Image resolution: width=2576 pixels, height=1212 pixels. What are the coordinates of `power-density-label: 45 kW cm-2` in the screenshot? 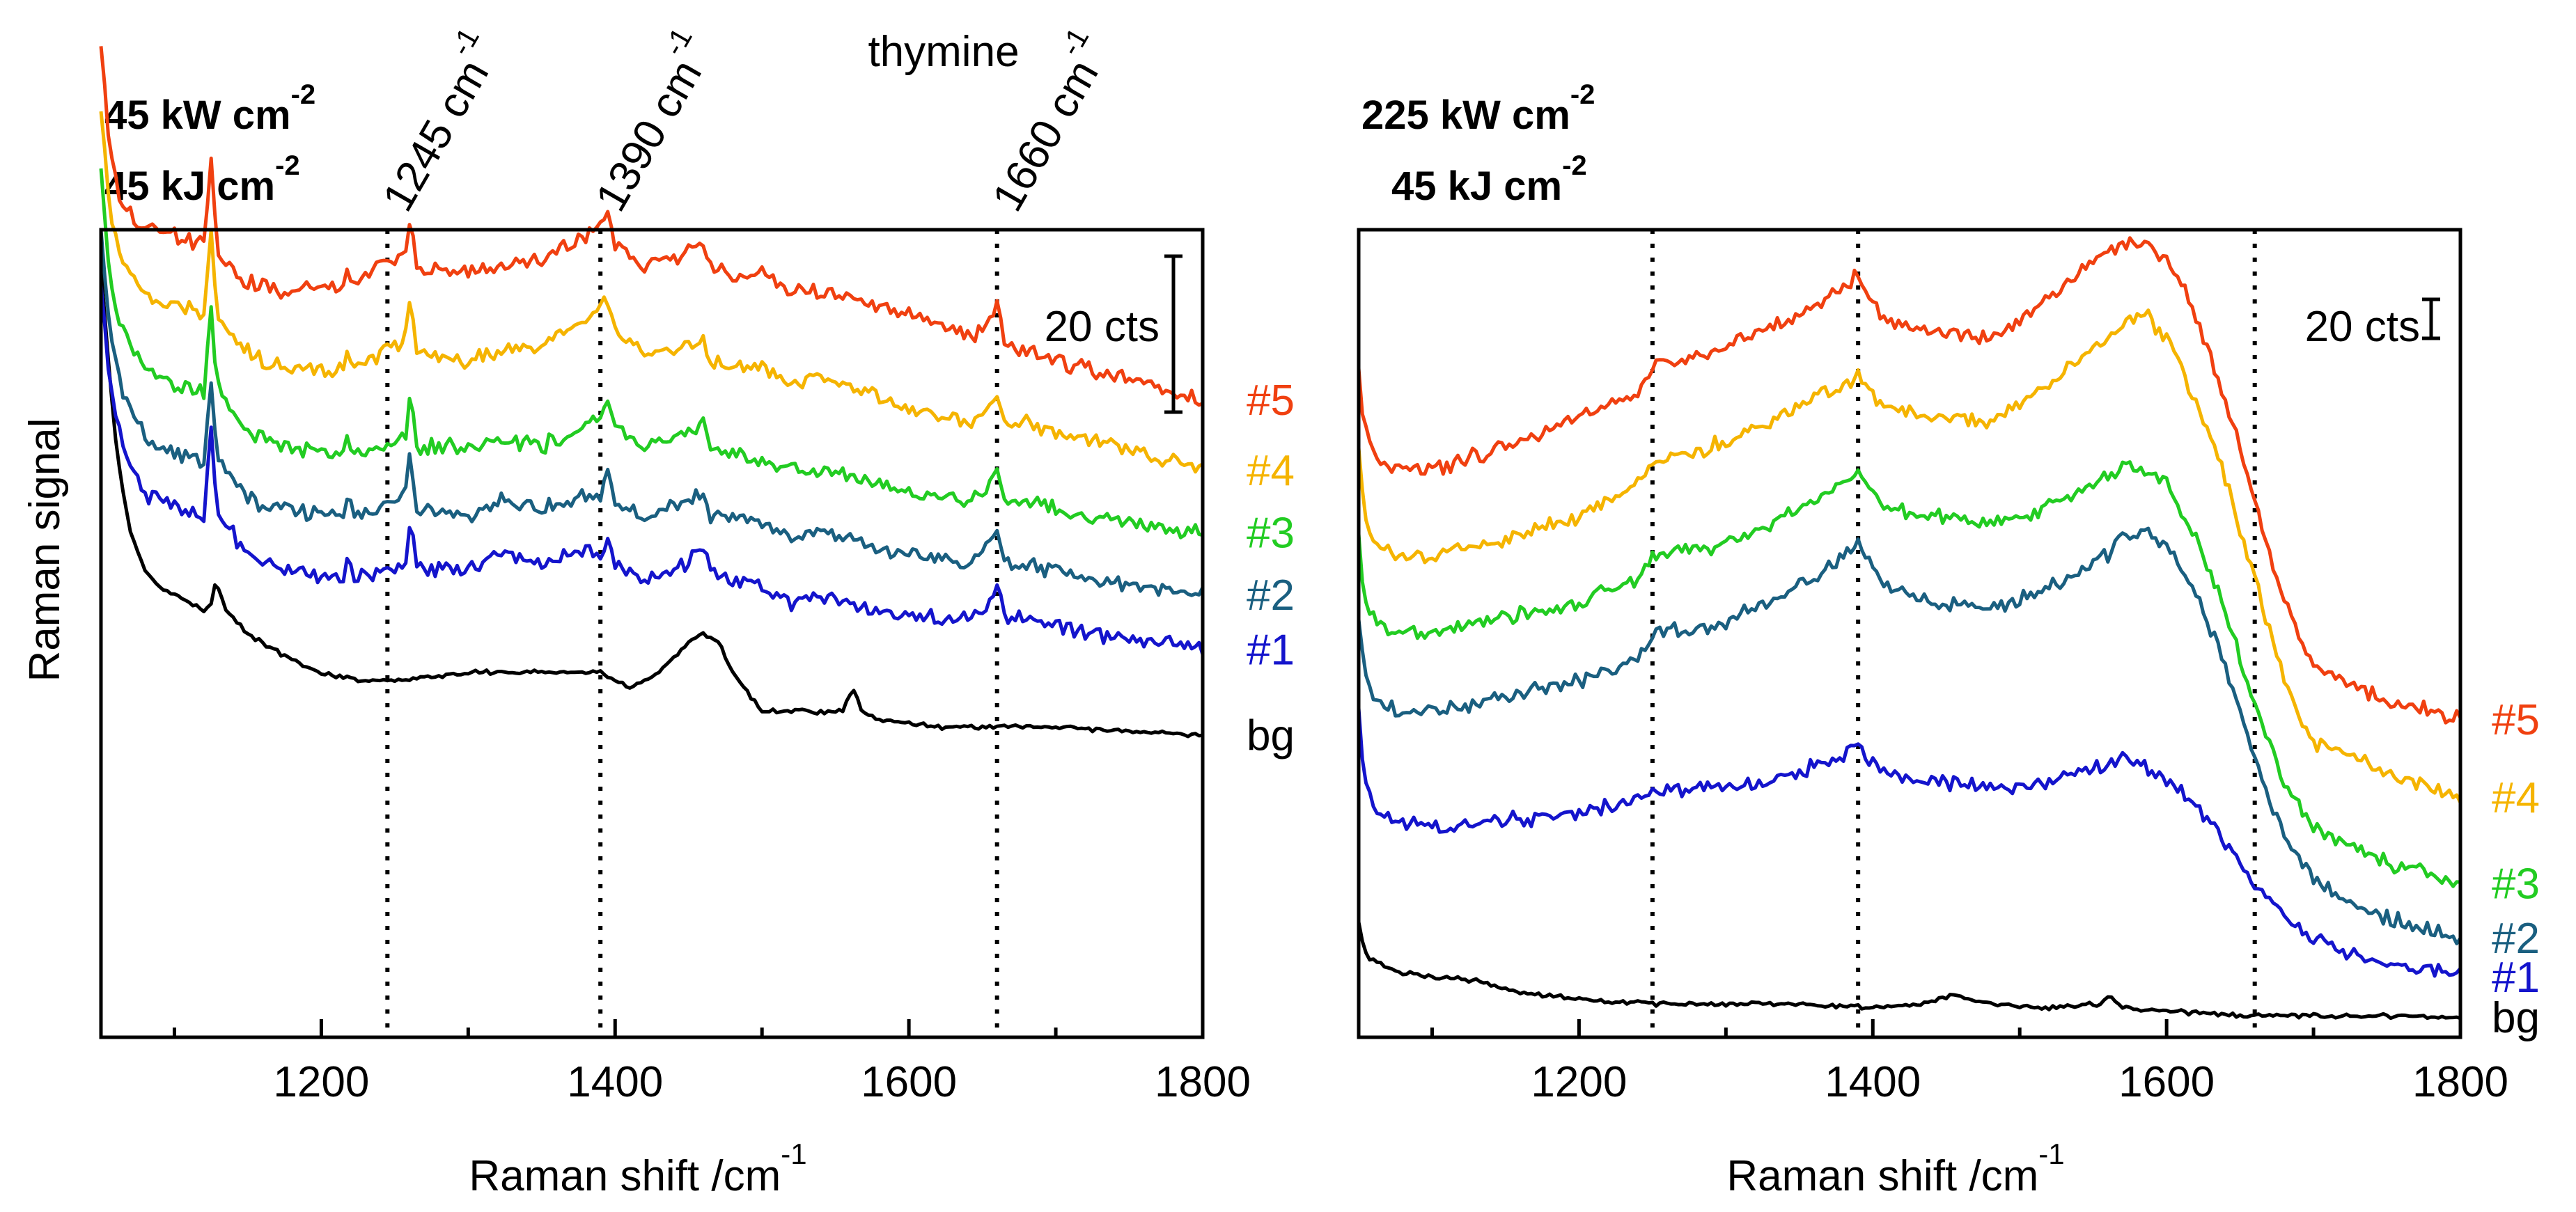 It's located at (210, 109).